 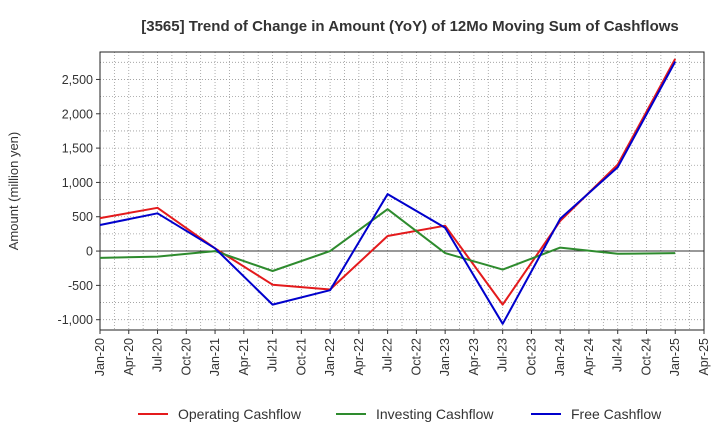 What do you see at coordinates (416, 357) in the screenshot?
I see `x-tick-label: Oct-22` at bounding box center [416, 357].